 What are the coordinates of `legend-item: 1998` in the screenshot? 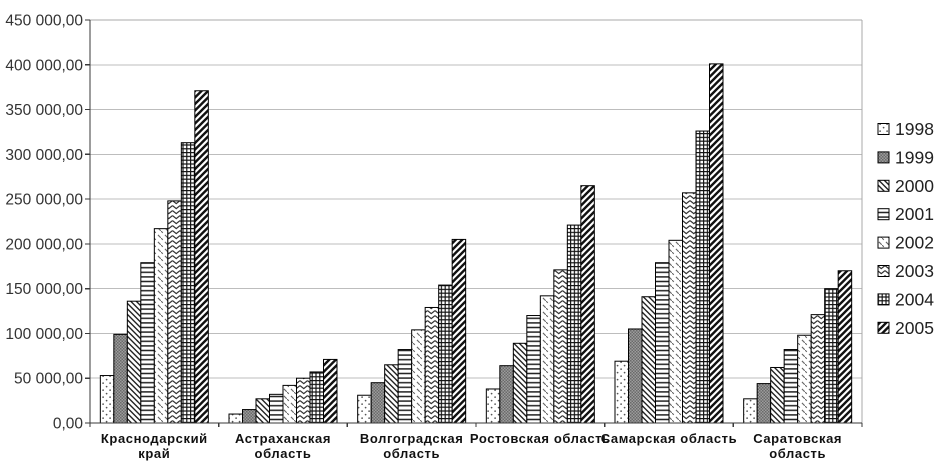 It's located at (905, 129).